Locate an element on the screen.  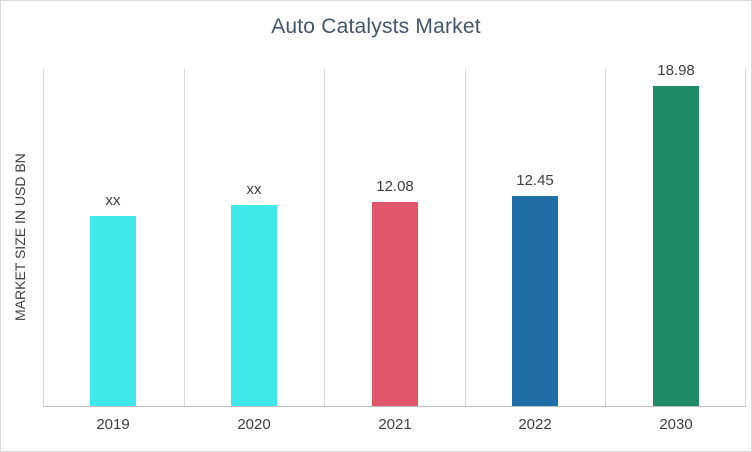
bar-2020 is located at coordinates (254, 305).